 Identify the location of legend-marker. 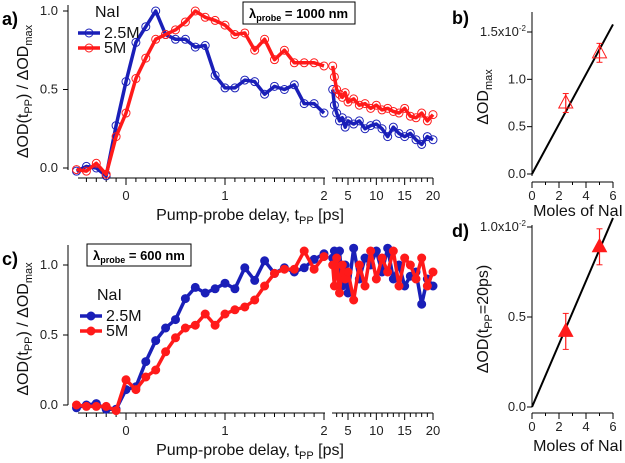
(89, 48).